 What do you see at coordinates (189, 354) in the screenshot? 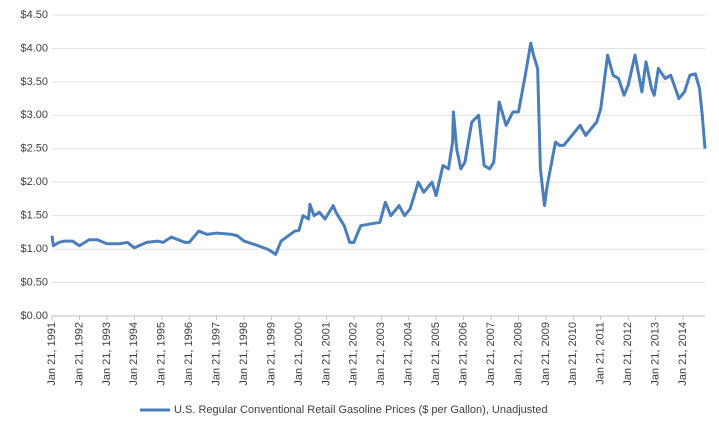
I see `x-tick-label: Jan 21, 1996` at bounding box center [189, 354].